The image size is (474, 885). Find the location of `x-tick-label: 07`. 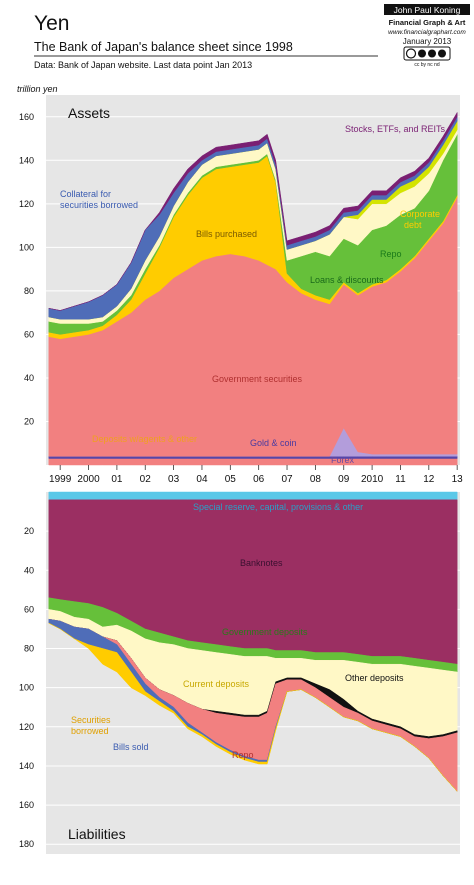

x-tick-label: 07 is located at coordinates (287, 479).